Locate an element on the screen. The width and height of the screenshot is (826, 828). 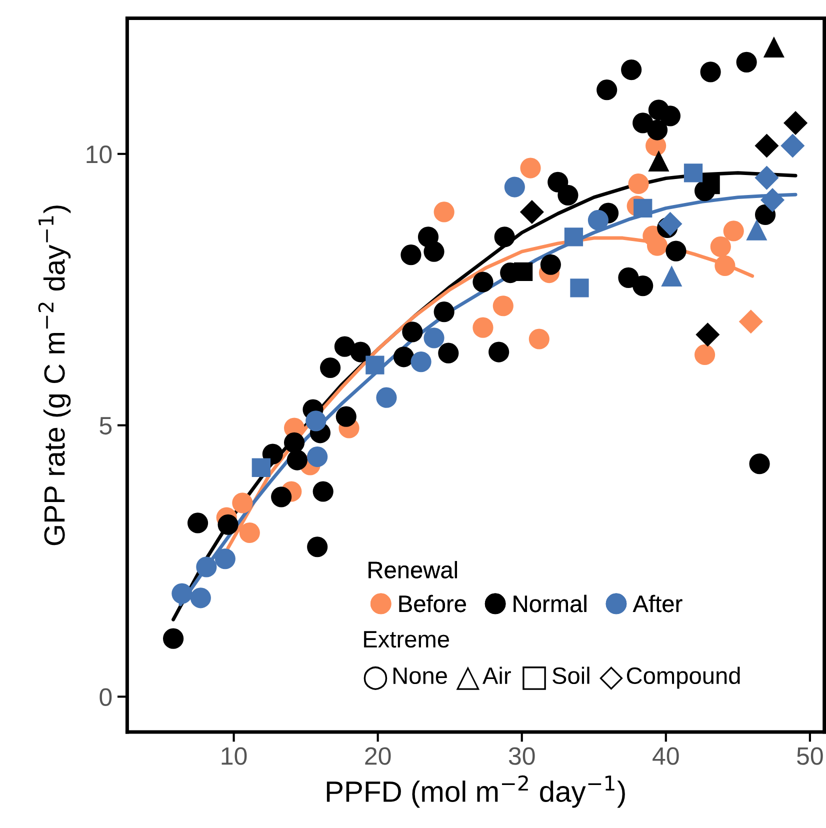
annotation: None is located at coordinates (420, 676).